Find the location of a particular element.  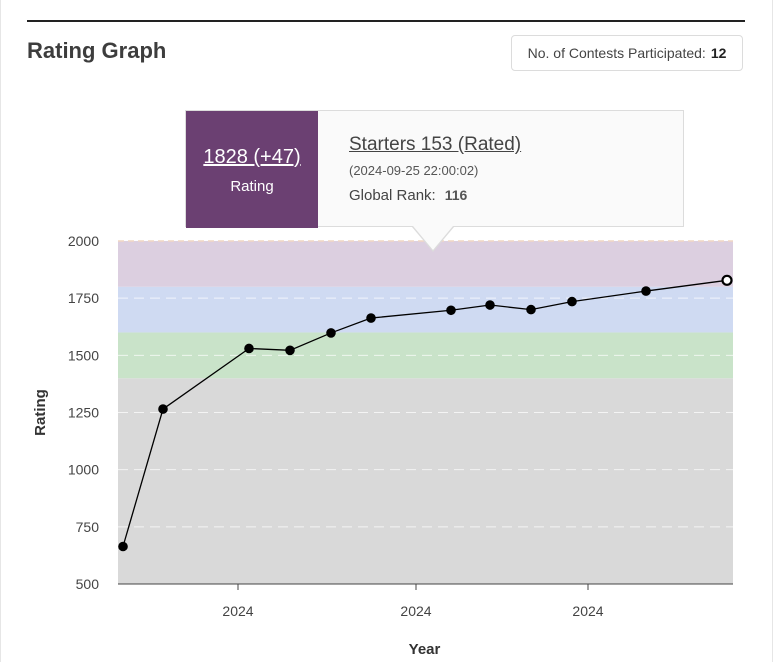

tooltip-rating-label: Rating is located at coordinates (252, 186).